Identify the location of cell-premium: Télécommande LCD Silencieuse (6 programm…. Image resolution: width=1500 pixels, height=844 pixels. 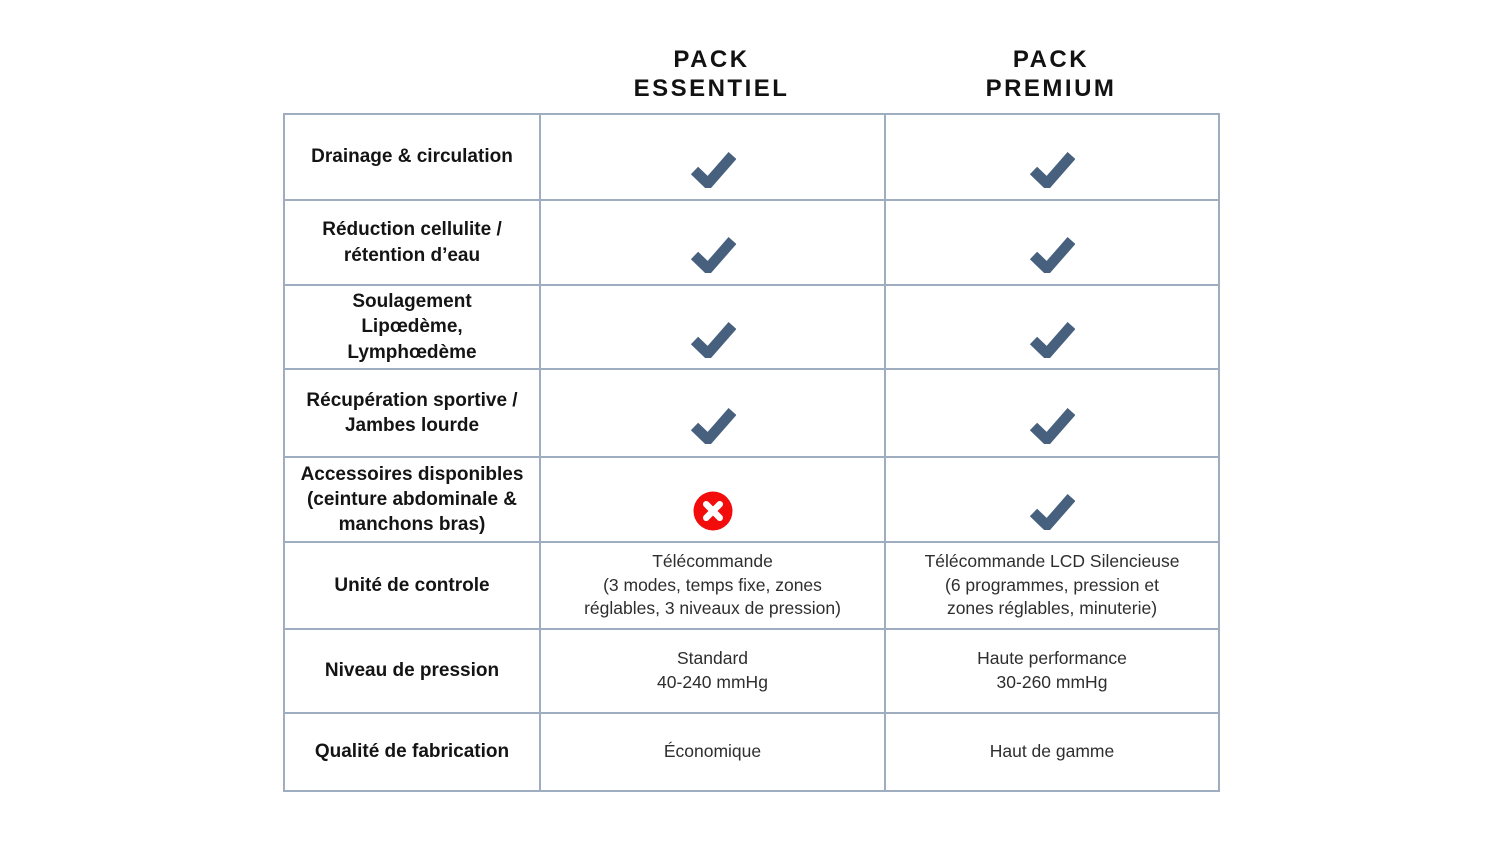
(1052, 585).